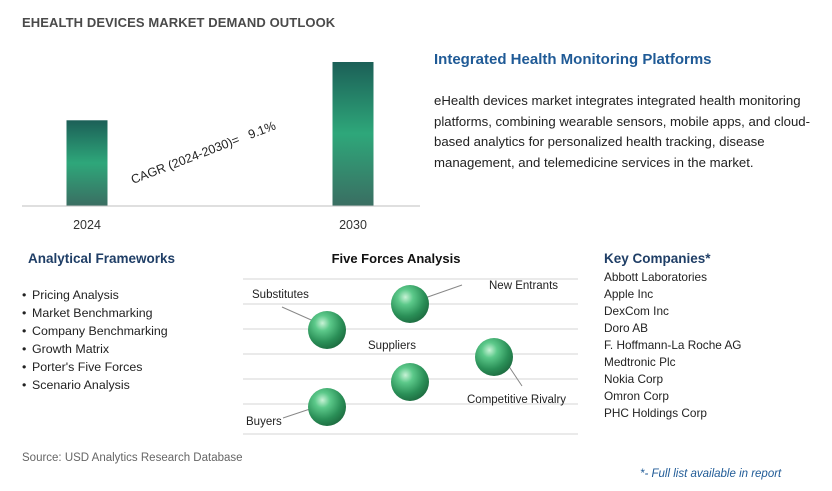 The height and width of the screenshot is (491, 832). Describe the element at coordinates (132, 458) in the screenshot. I see `source-note: Source: USD Analytics Research Database` at that location.